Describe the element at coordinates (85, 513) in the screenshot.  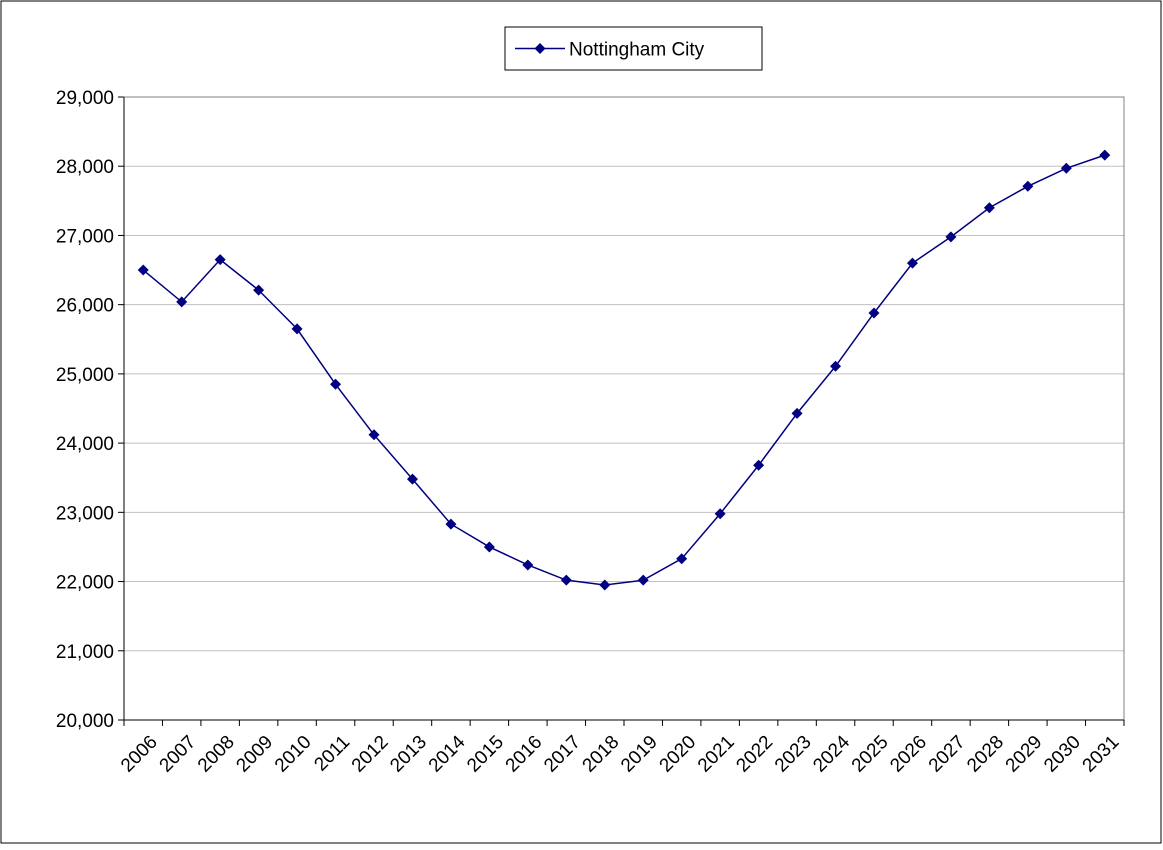
I see `y-tick-label: 23,000` at that location.